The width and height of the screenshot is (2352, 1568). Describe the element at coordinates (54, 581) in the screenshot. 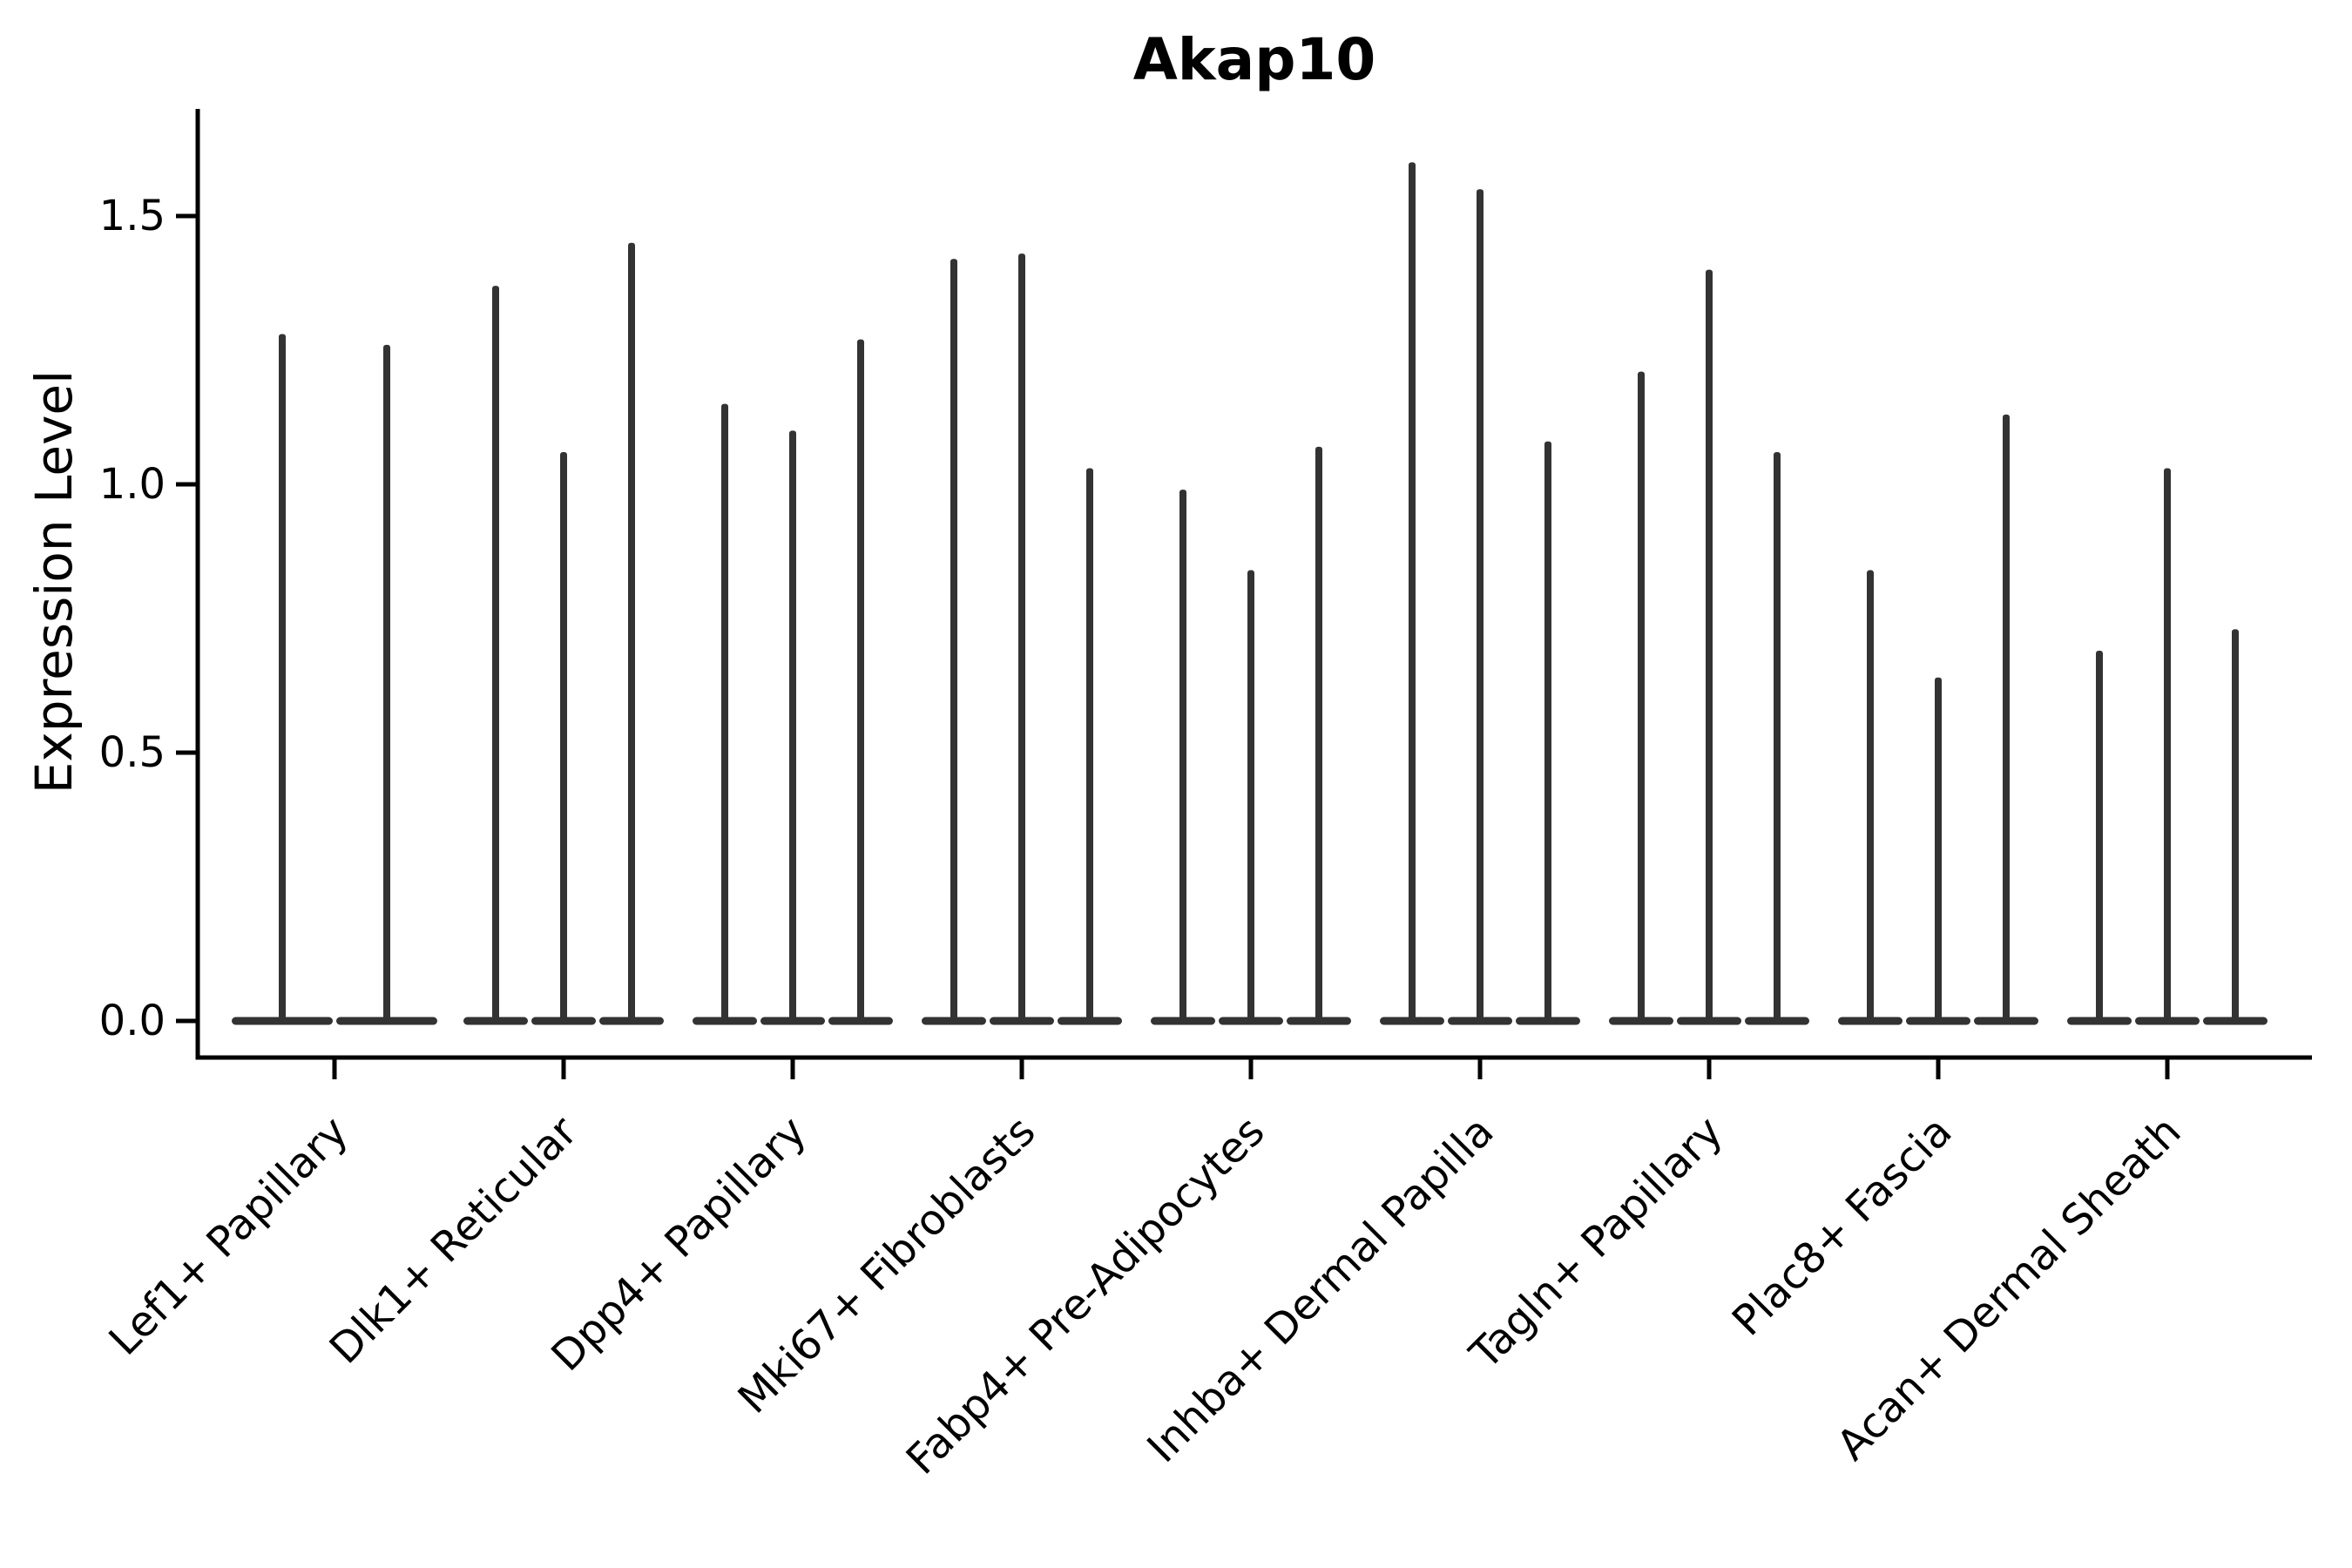

I see `y-axis-label: Expression Level` at that location.